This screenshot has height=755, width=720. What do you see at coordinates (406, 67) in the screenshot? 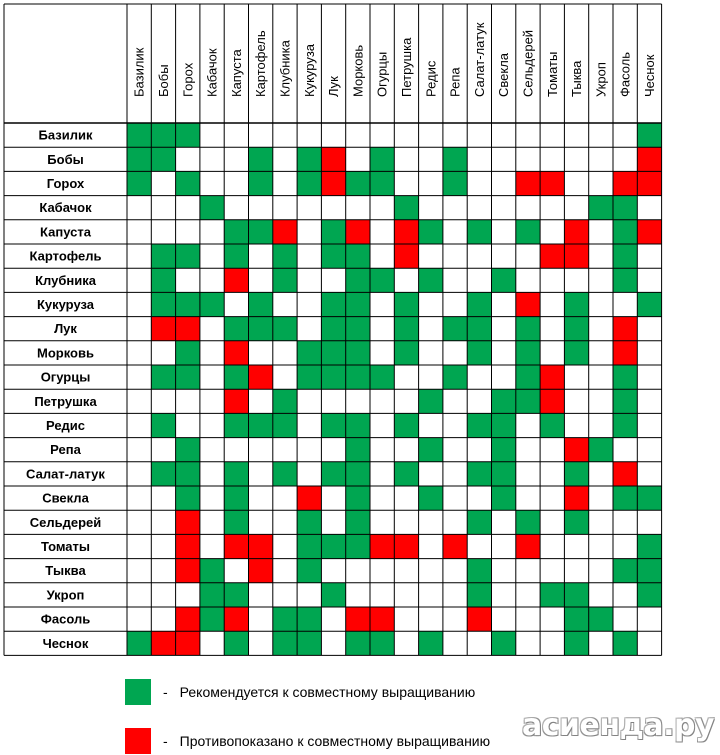
I see `column-label: Петрушка` at bounding box center [406, 67].